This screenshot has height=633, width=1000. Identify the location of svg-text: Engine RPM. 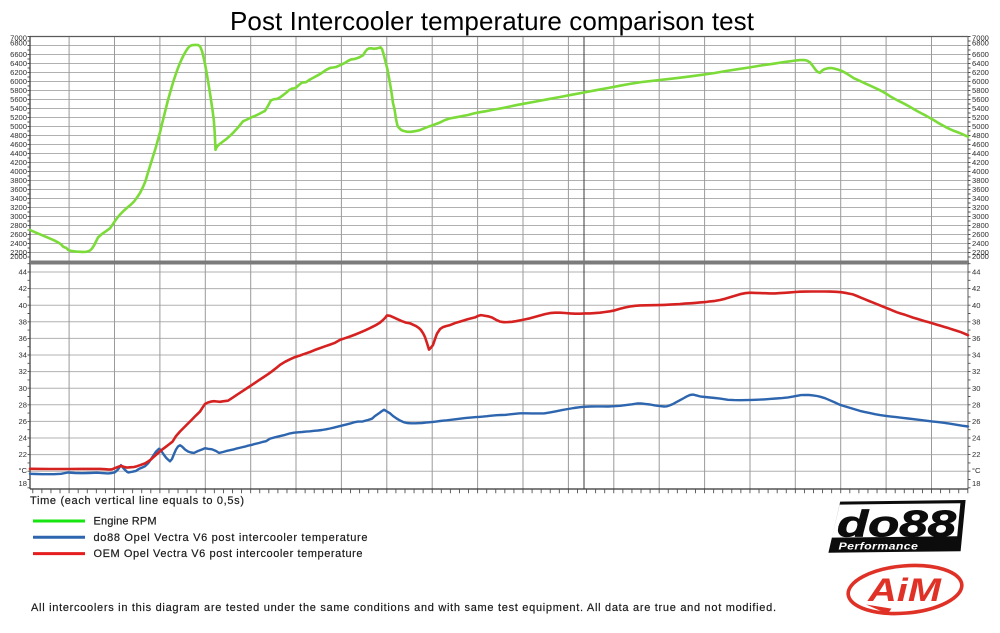
(125, 522).